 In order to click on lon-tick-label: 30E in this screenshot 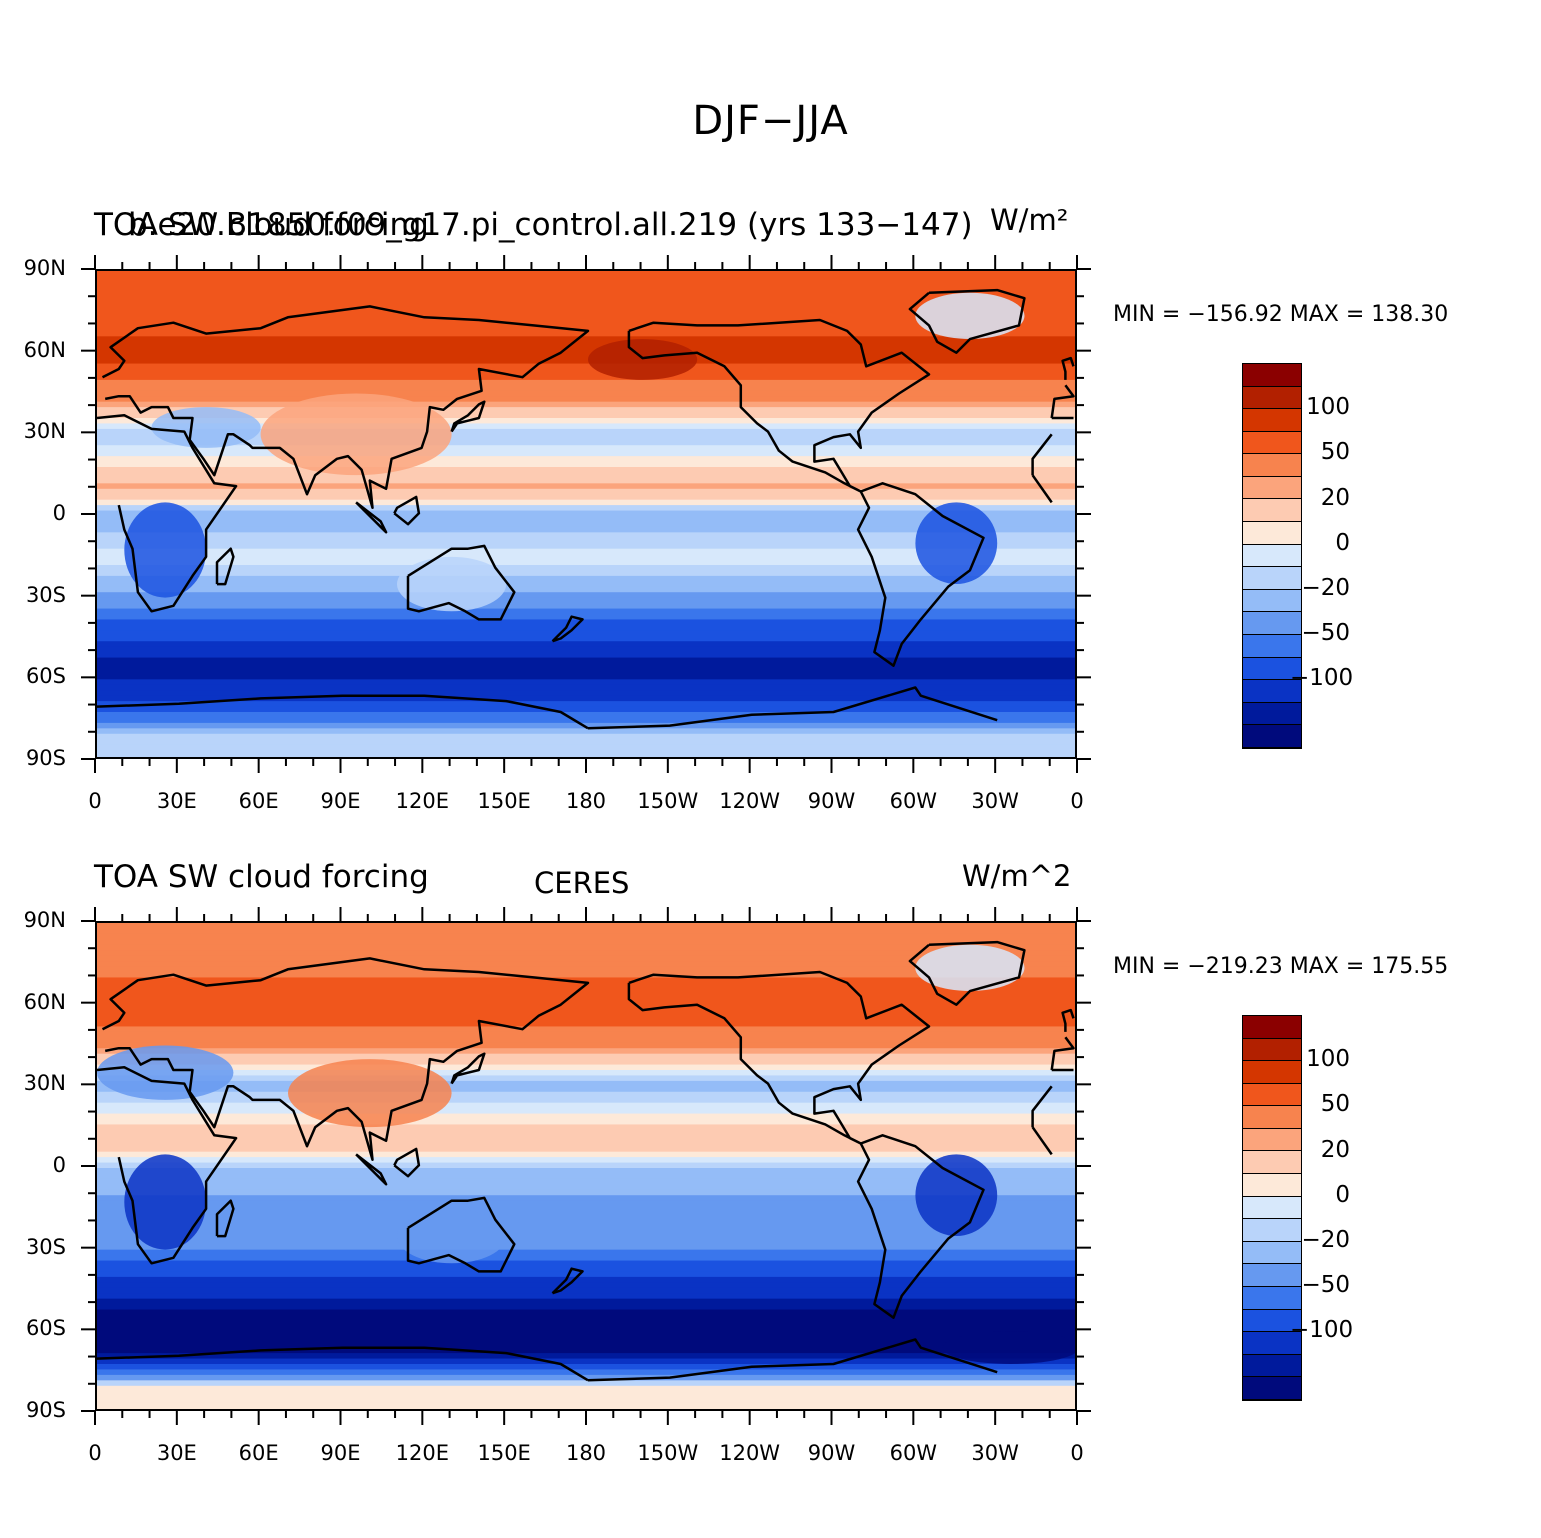, I will do `click(176, 801)`.